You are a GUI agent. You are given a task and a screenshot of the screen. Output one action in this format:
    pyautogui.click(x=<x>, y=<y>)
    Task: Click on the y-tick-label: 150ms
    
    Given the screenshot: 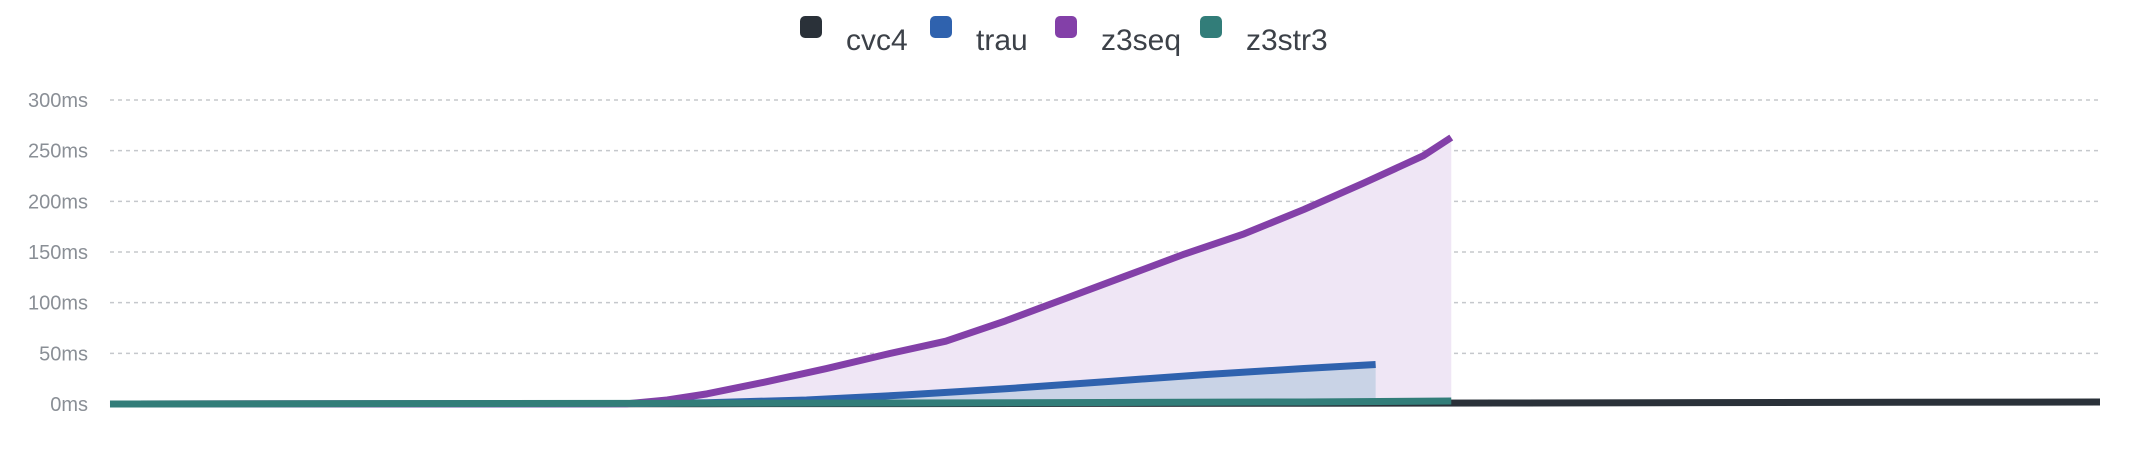 What is the action you would take?
    pyautogui.click(x=58, y=253)
    